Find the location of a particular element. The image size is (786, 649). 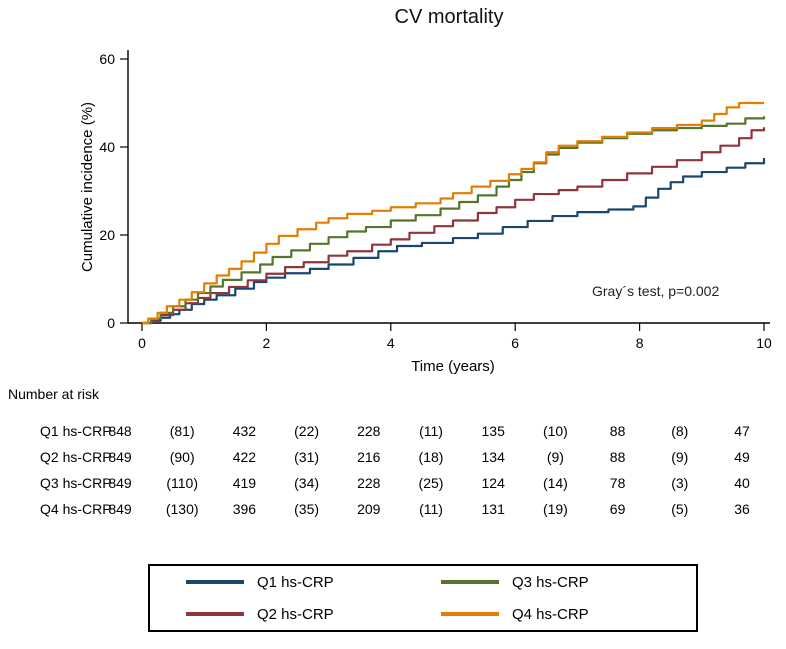

risk-cell: 396 is located at coordinates (244, 509).